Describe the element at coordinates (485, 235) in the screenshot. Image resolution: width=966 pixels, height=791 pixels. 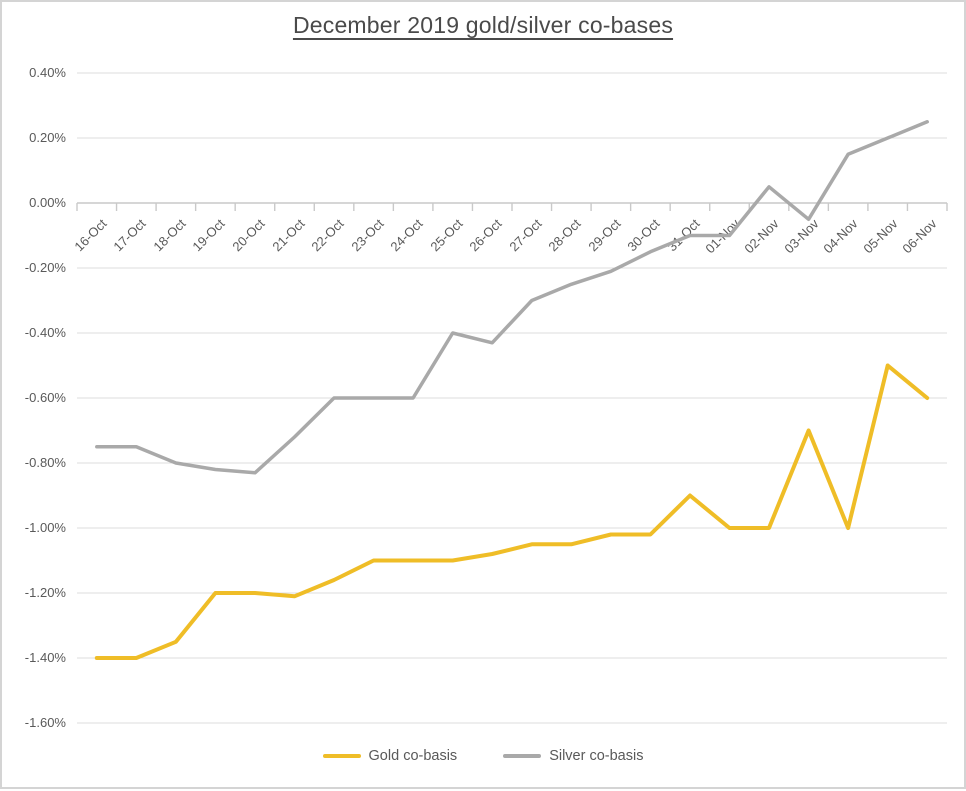
I see `x-tick-label: 26-Oct` at that location.